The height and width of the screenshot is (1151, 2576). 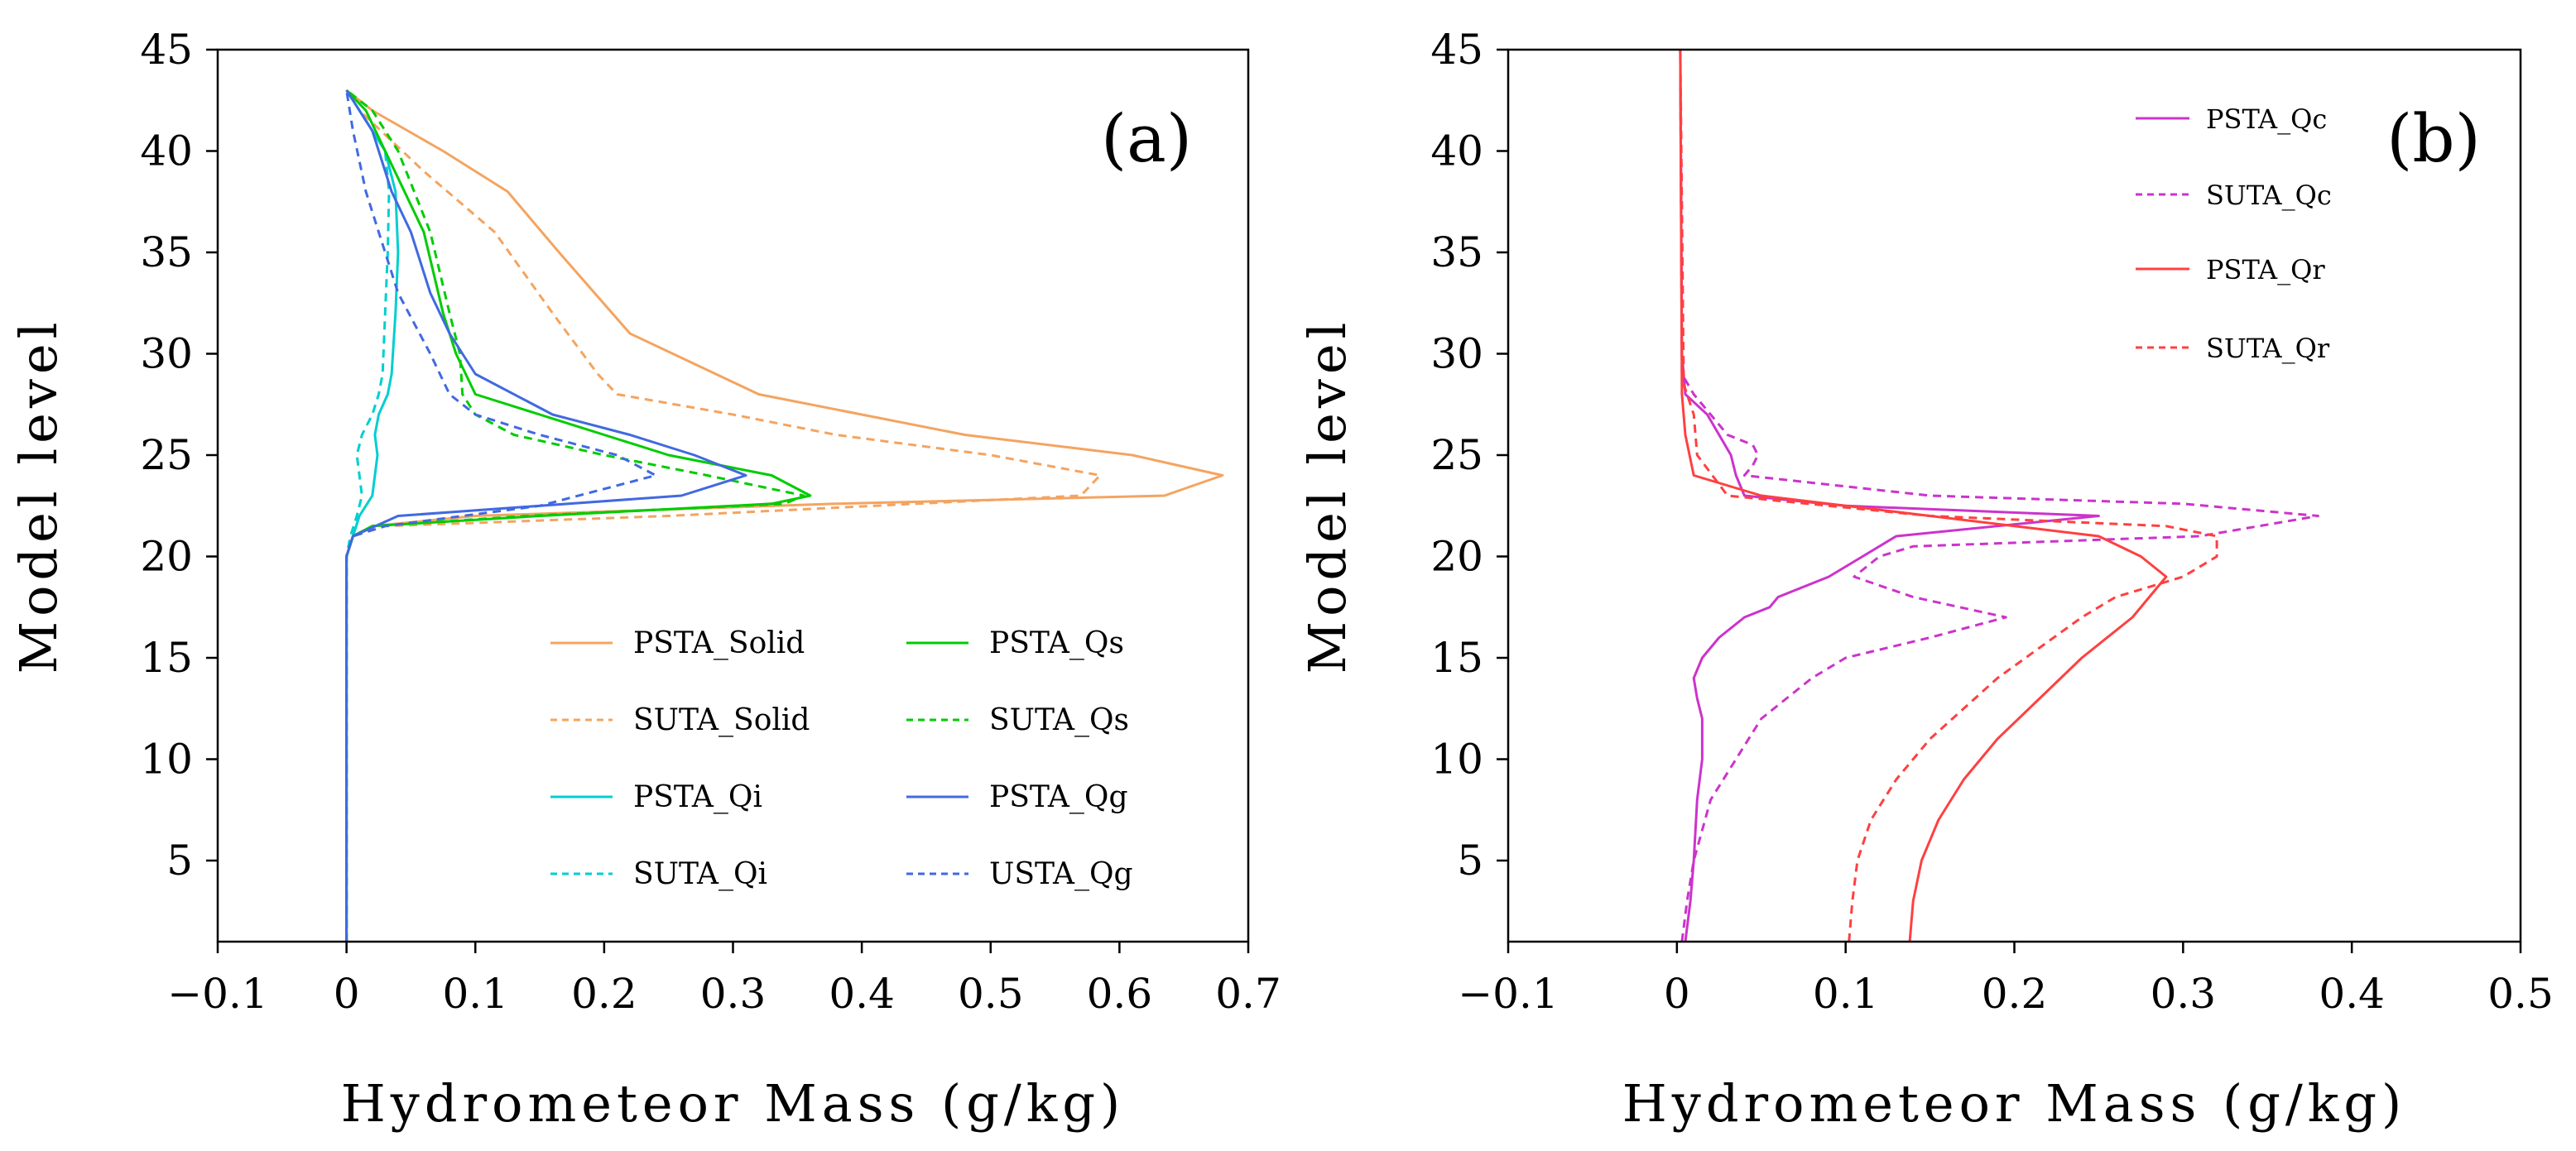 What do you see at coordinates (1061, 874) in the screenshot?
I see `legend-label-usta-qg: USTA_Qg` at bounding box center [1061, 874].